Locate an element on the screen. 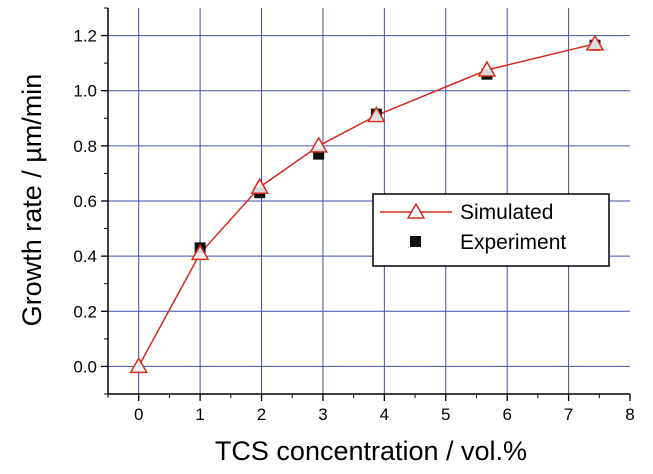 The image size is (653, 474). x-tick-label: 6 is located at coordinates (506, 414).